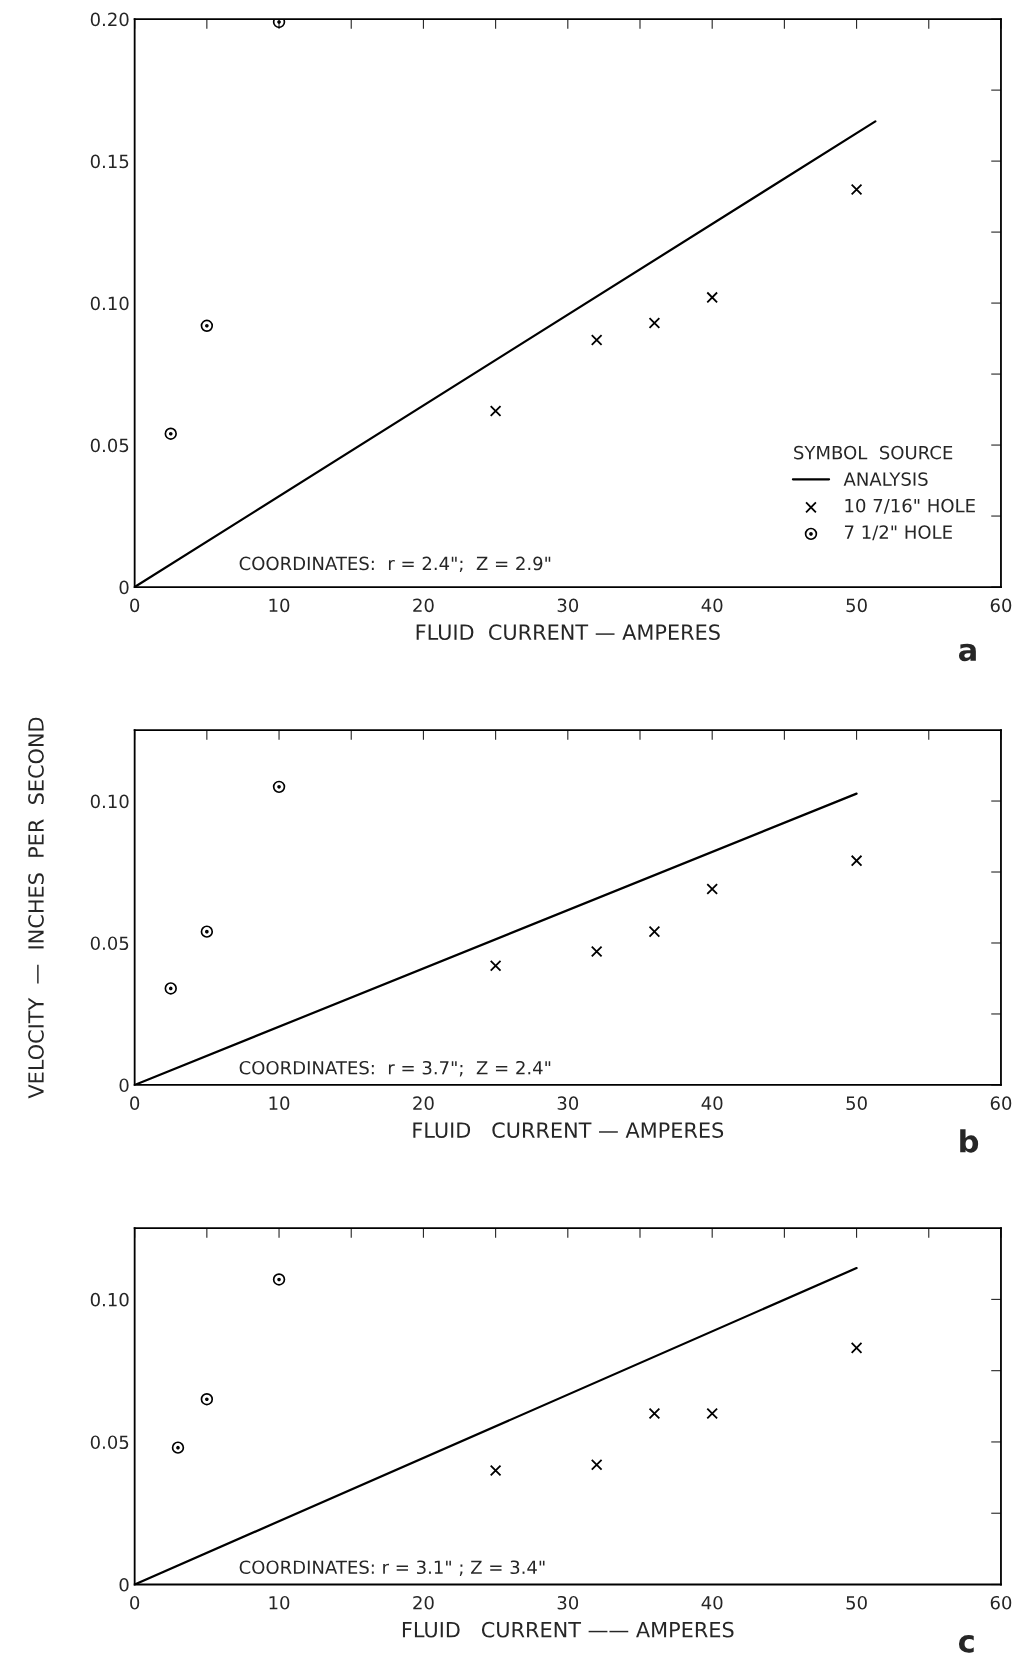  I want to click on text: b, so click(969, 1141).